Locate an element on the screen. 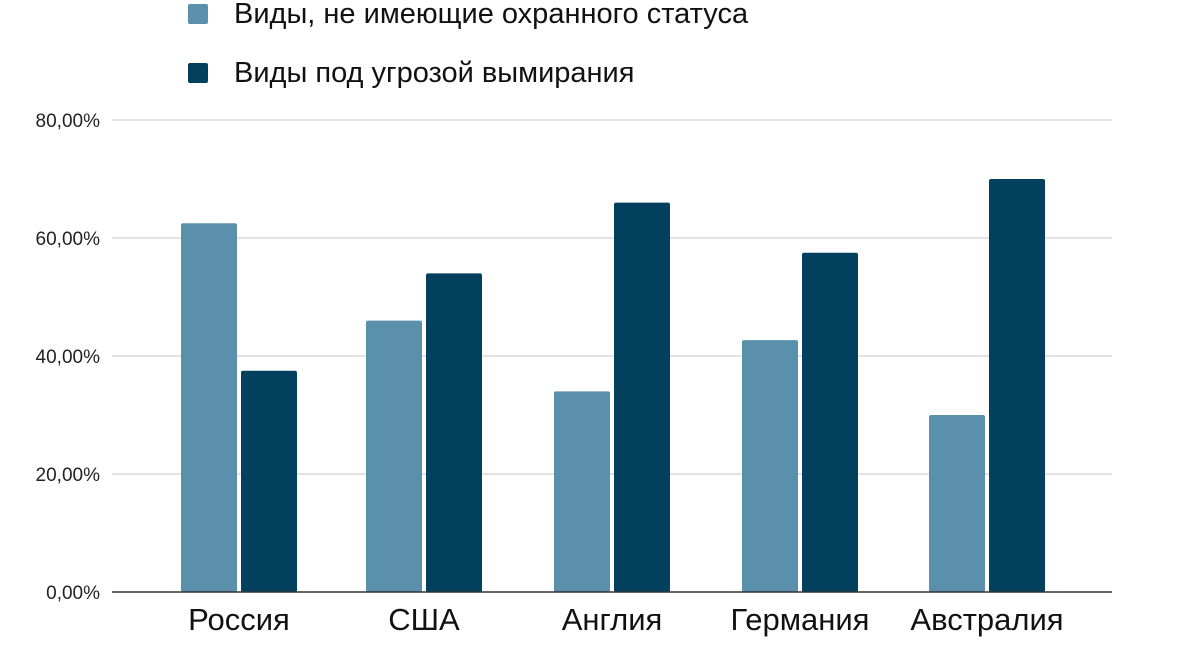 The width and height of the screenshot is (1203, 651). legend-item-series-2: Виды под угрозой вымирания is located at coordinates (411, 73).